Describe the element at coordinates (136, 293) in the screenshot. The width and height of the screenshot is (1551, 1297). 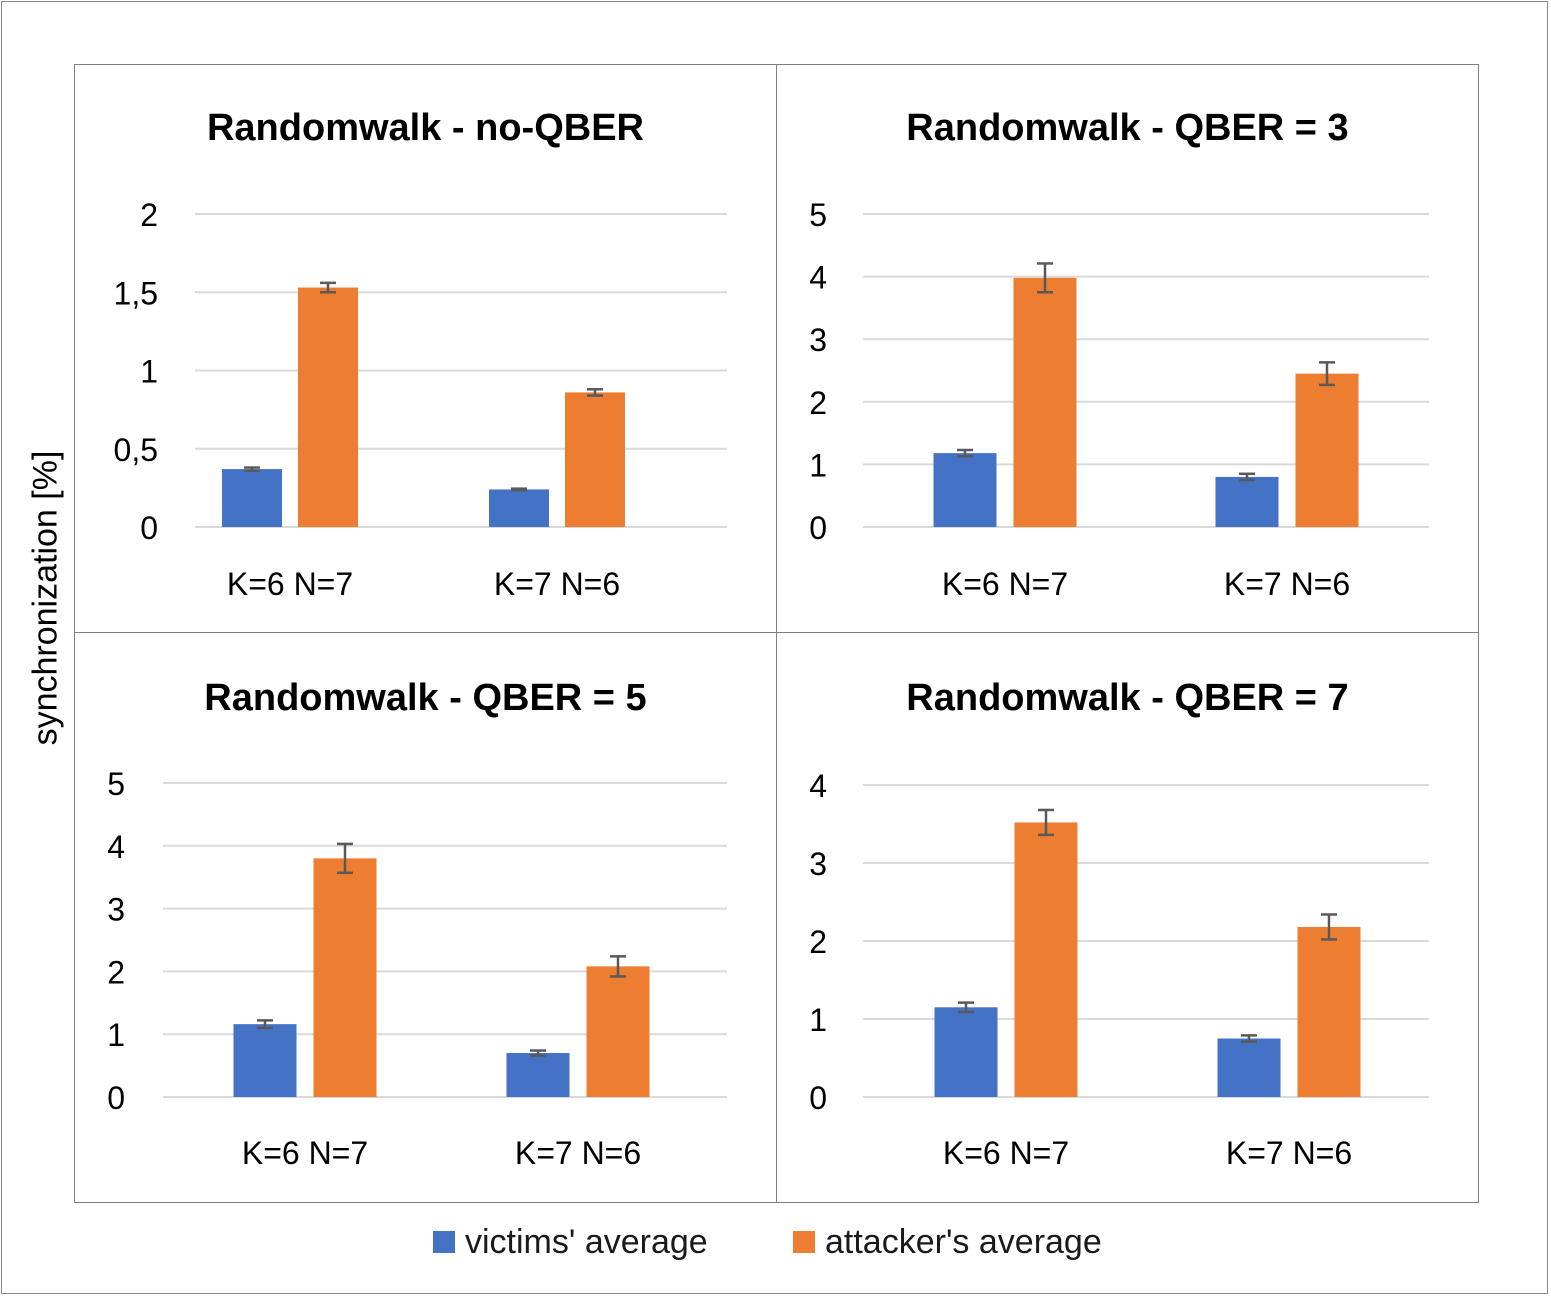
I see `y-tick-label: 1,5` at that location.